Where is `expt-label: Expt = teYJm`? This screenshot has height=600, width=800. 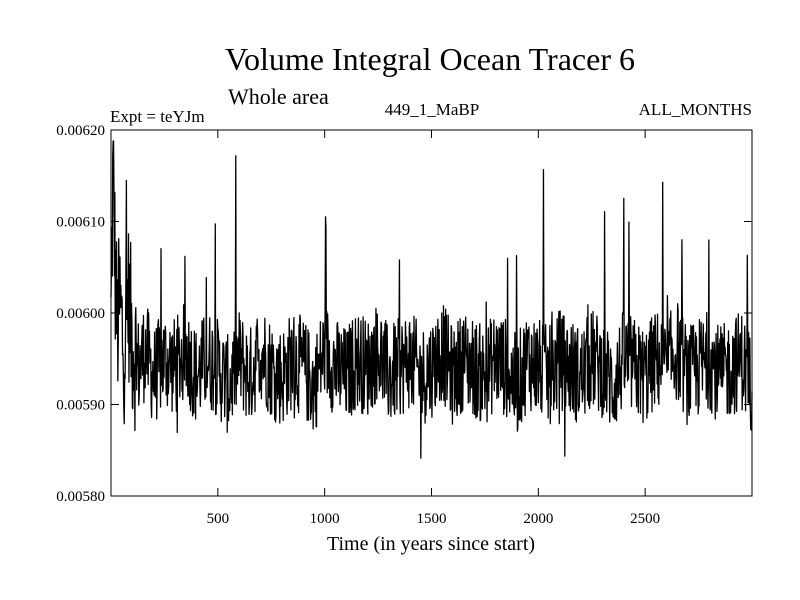
expt-label: Expt = teYJm is located at coordinates (157, 116).